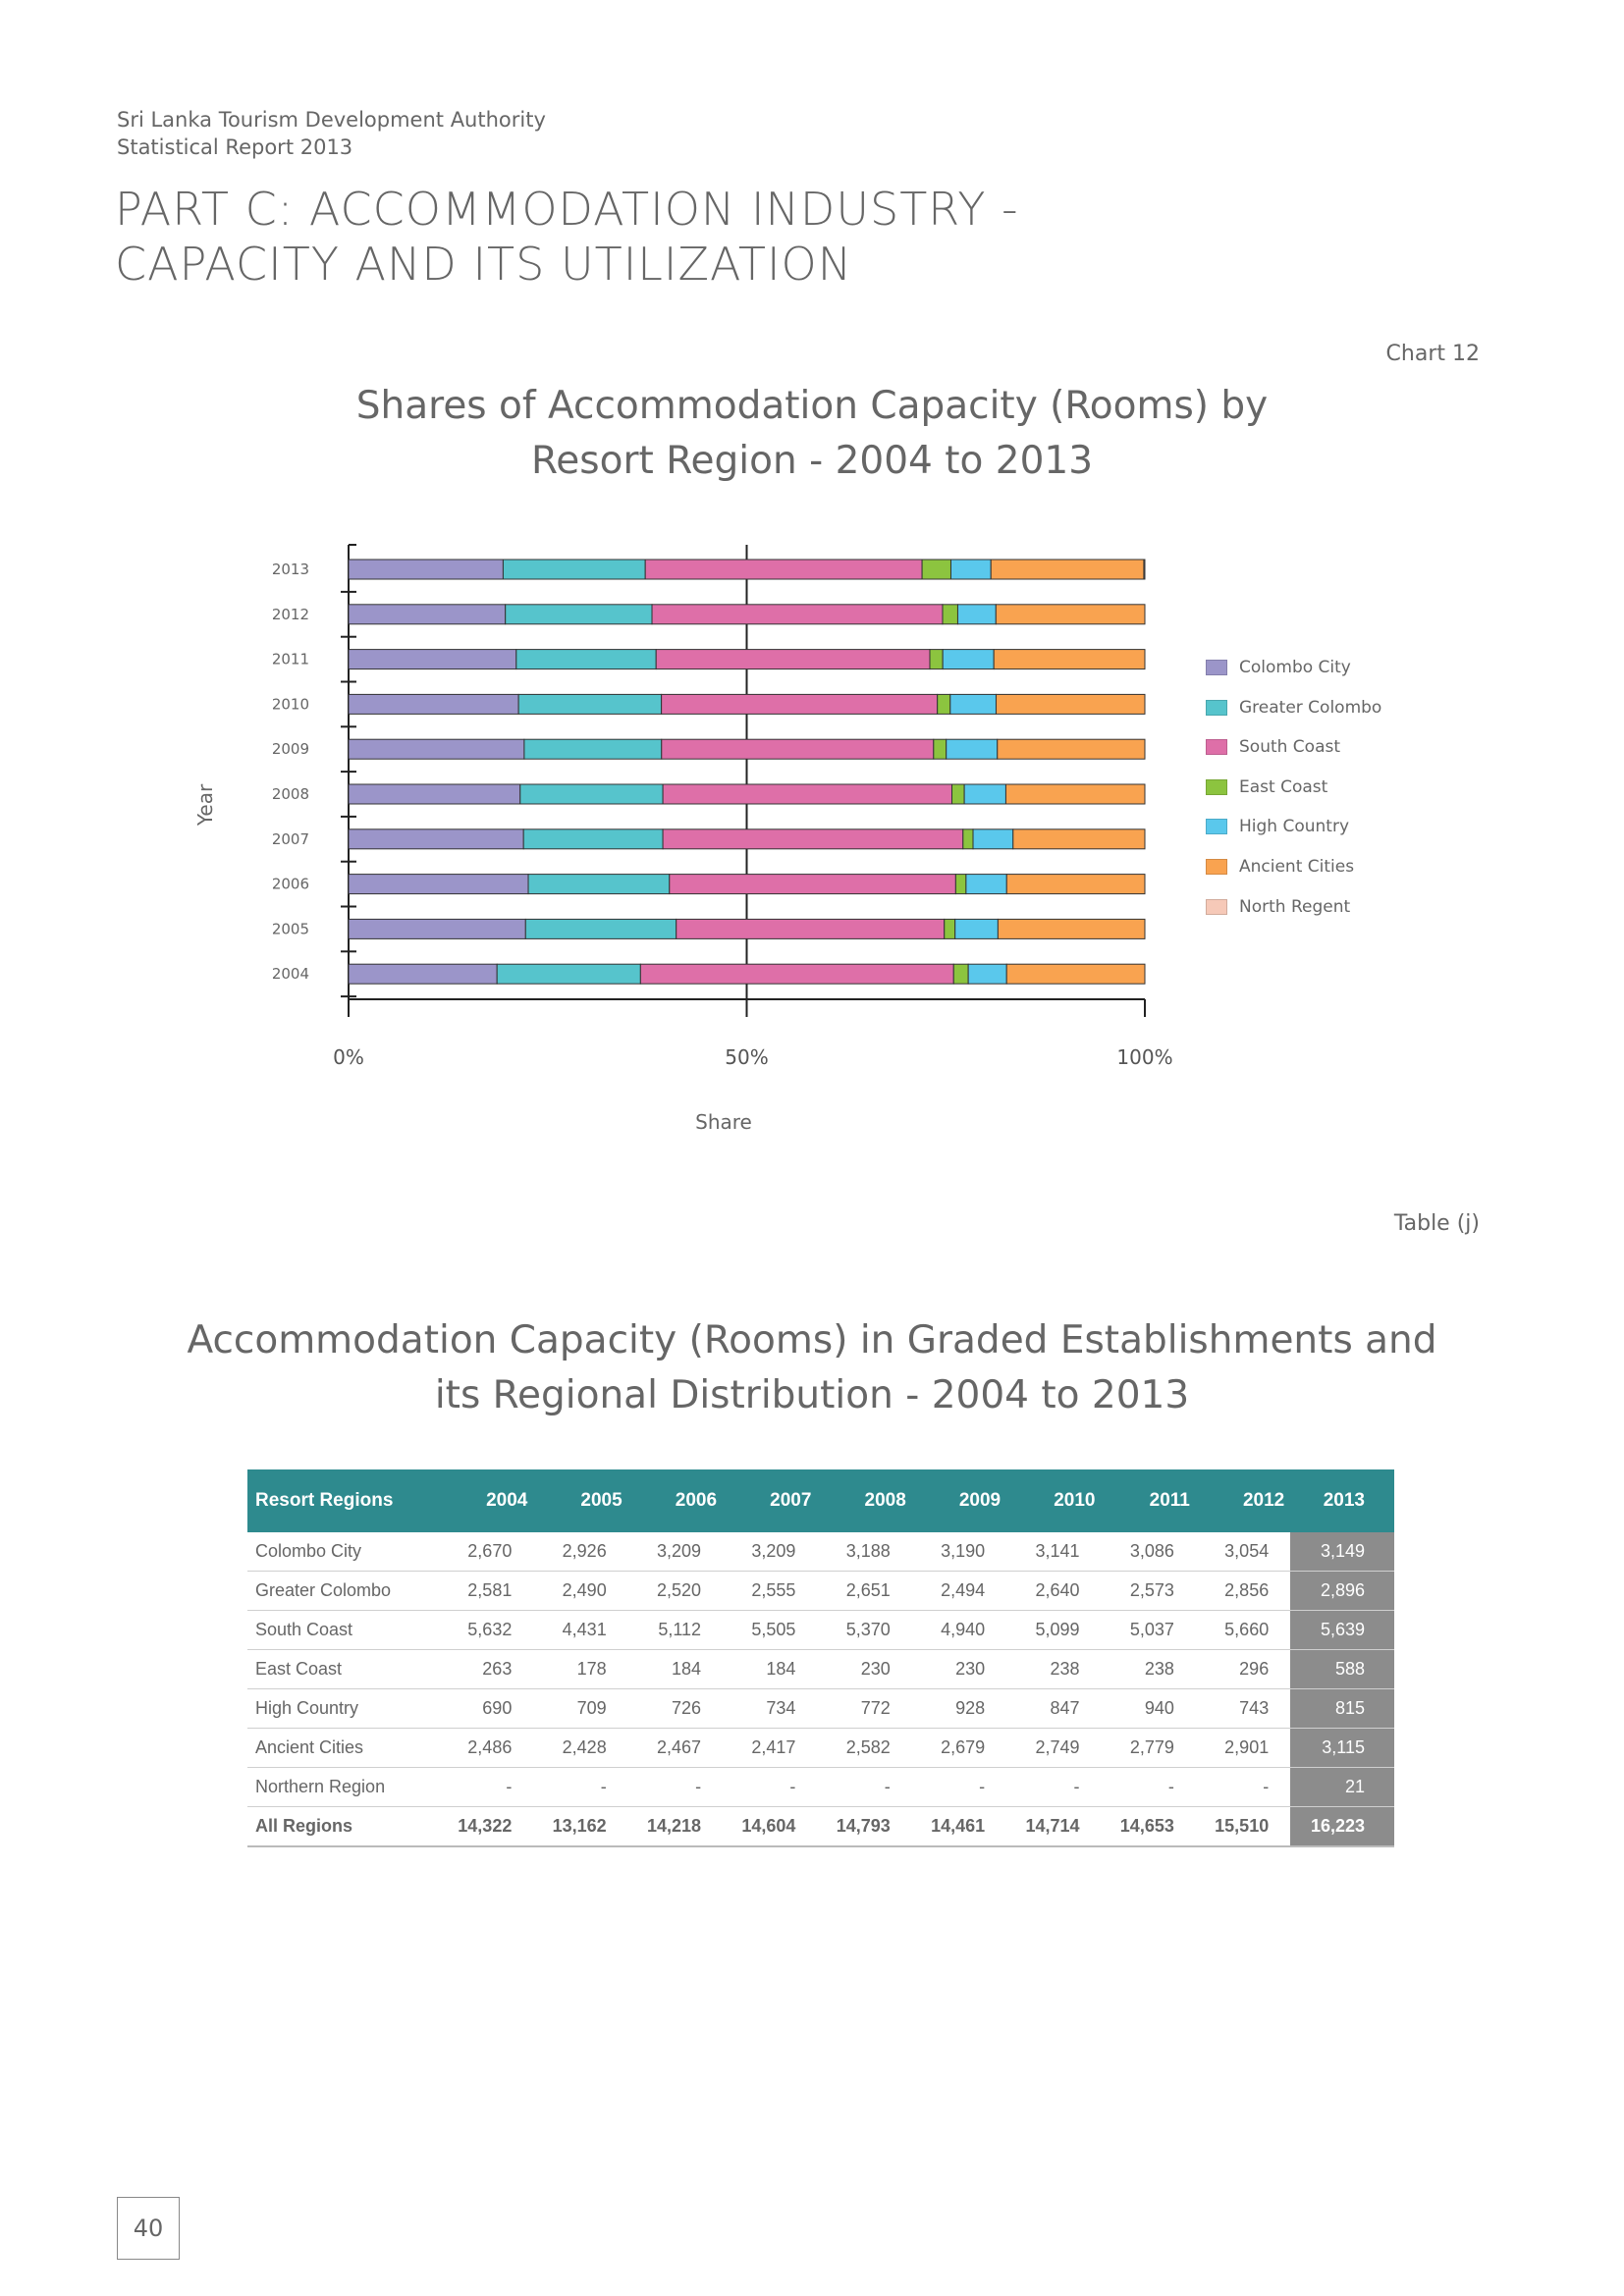 This screenshot has height=2296, width=1624. I want to click on table-cell: 14,714, so click(1054, 1827).